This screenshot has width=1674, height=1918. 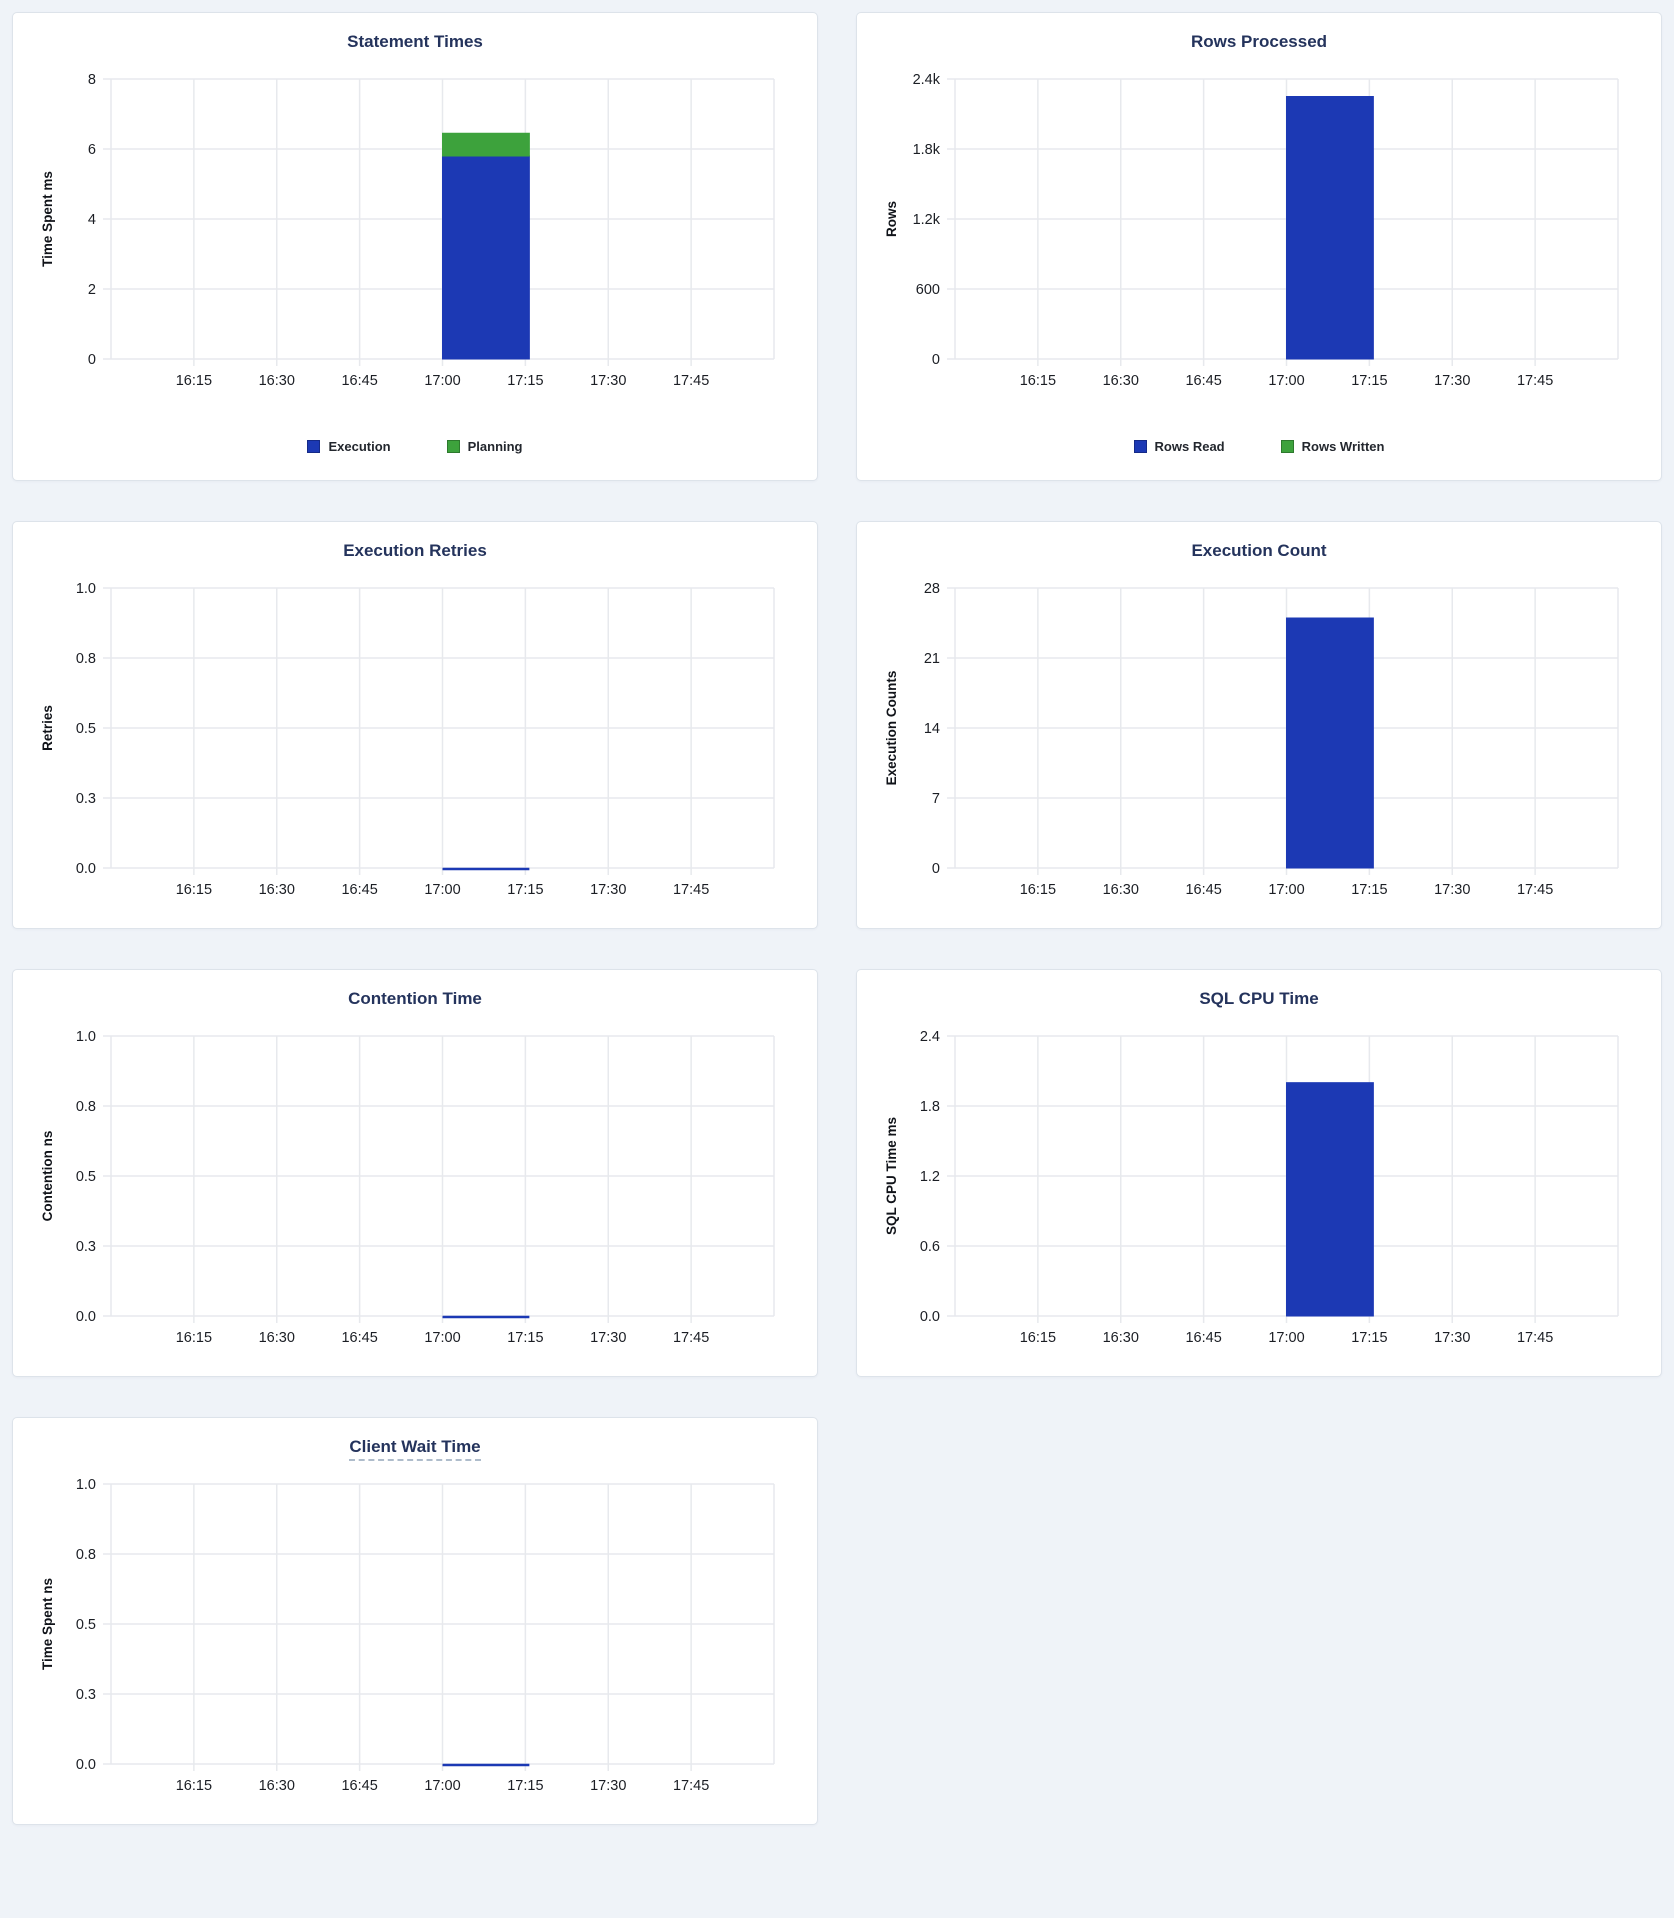 I want to click on y-tick-label: 0, so click(x=92, y=360).